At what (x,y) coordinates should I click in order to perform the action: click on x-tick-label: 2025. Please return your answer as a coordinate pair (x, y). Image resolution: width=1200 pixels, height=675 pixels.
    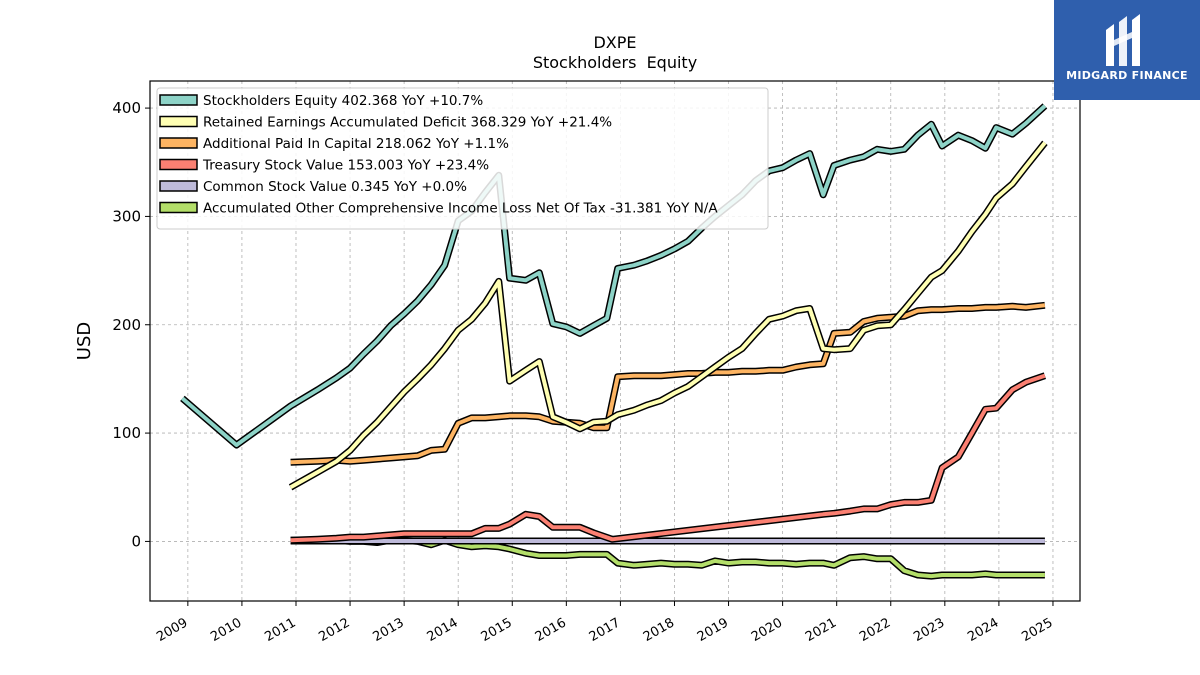
    Looking at the image, I should click on (1037, 630).